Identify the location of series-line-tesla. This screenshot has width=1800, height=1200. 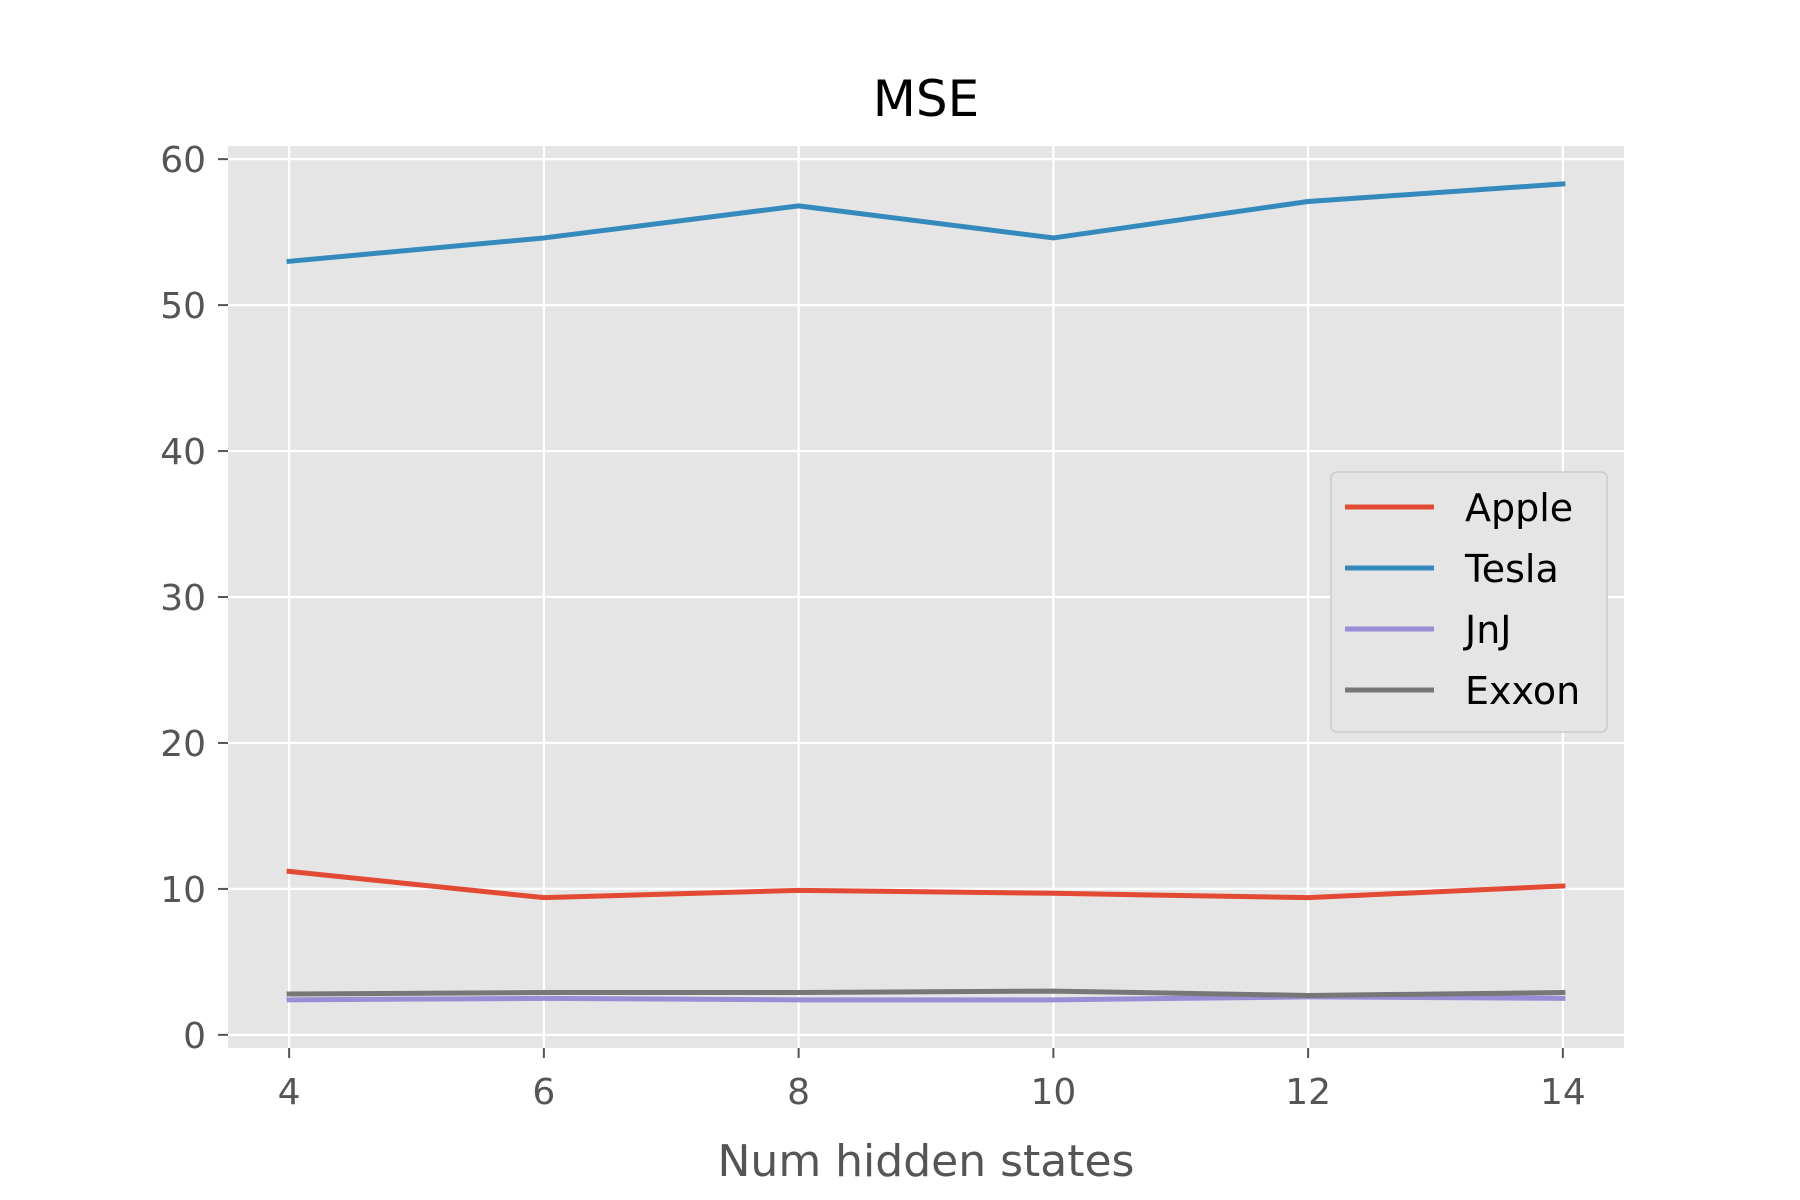
(926, 223).